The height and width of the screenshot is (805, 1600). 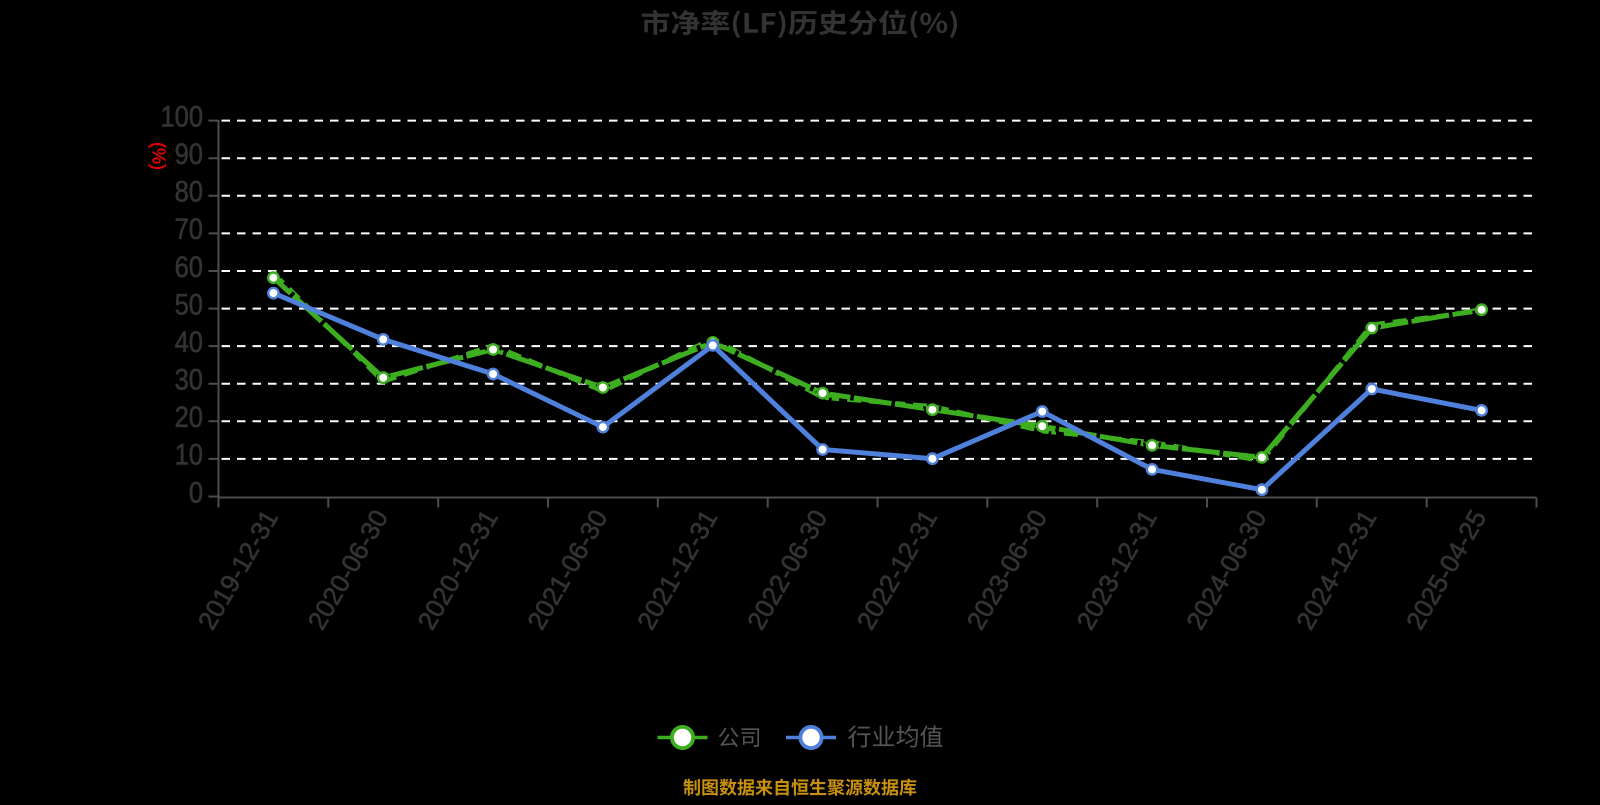 I want to click on svg-text: 60, so click(x=189, y=266).